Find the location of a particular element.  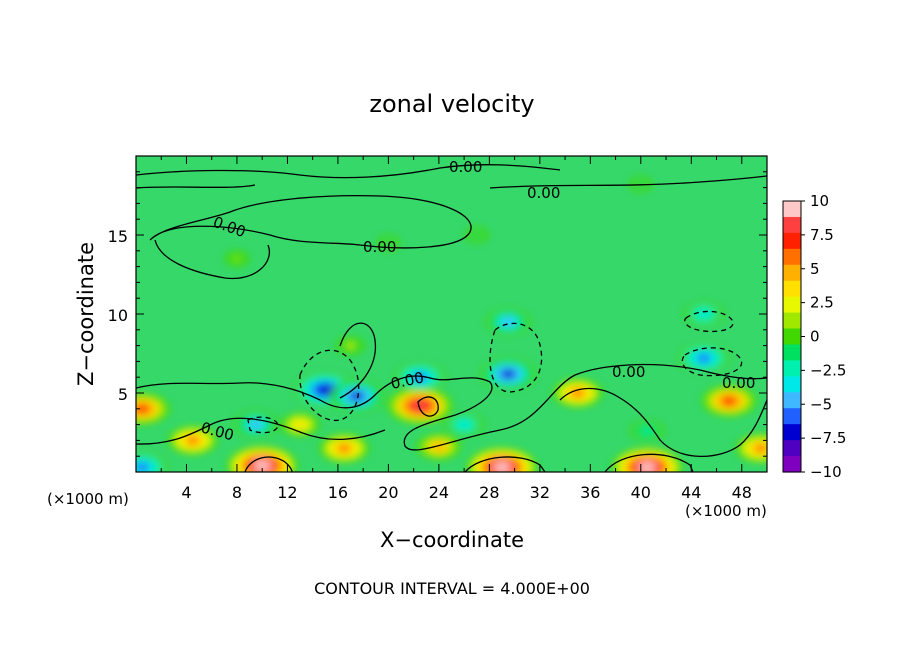

colorbar-swatches is located at coordinates (792, 337).